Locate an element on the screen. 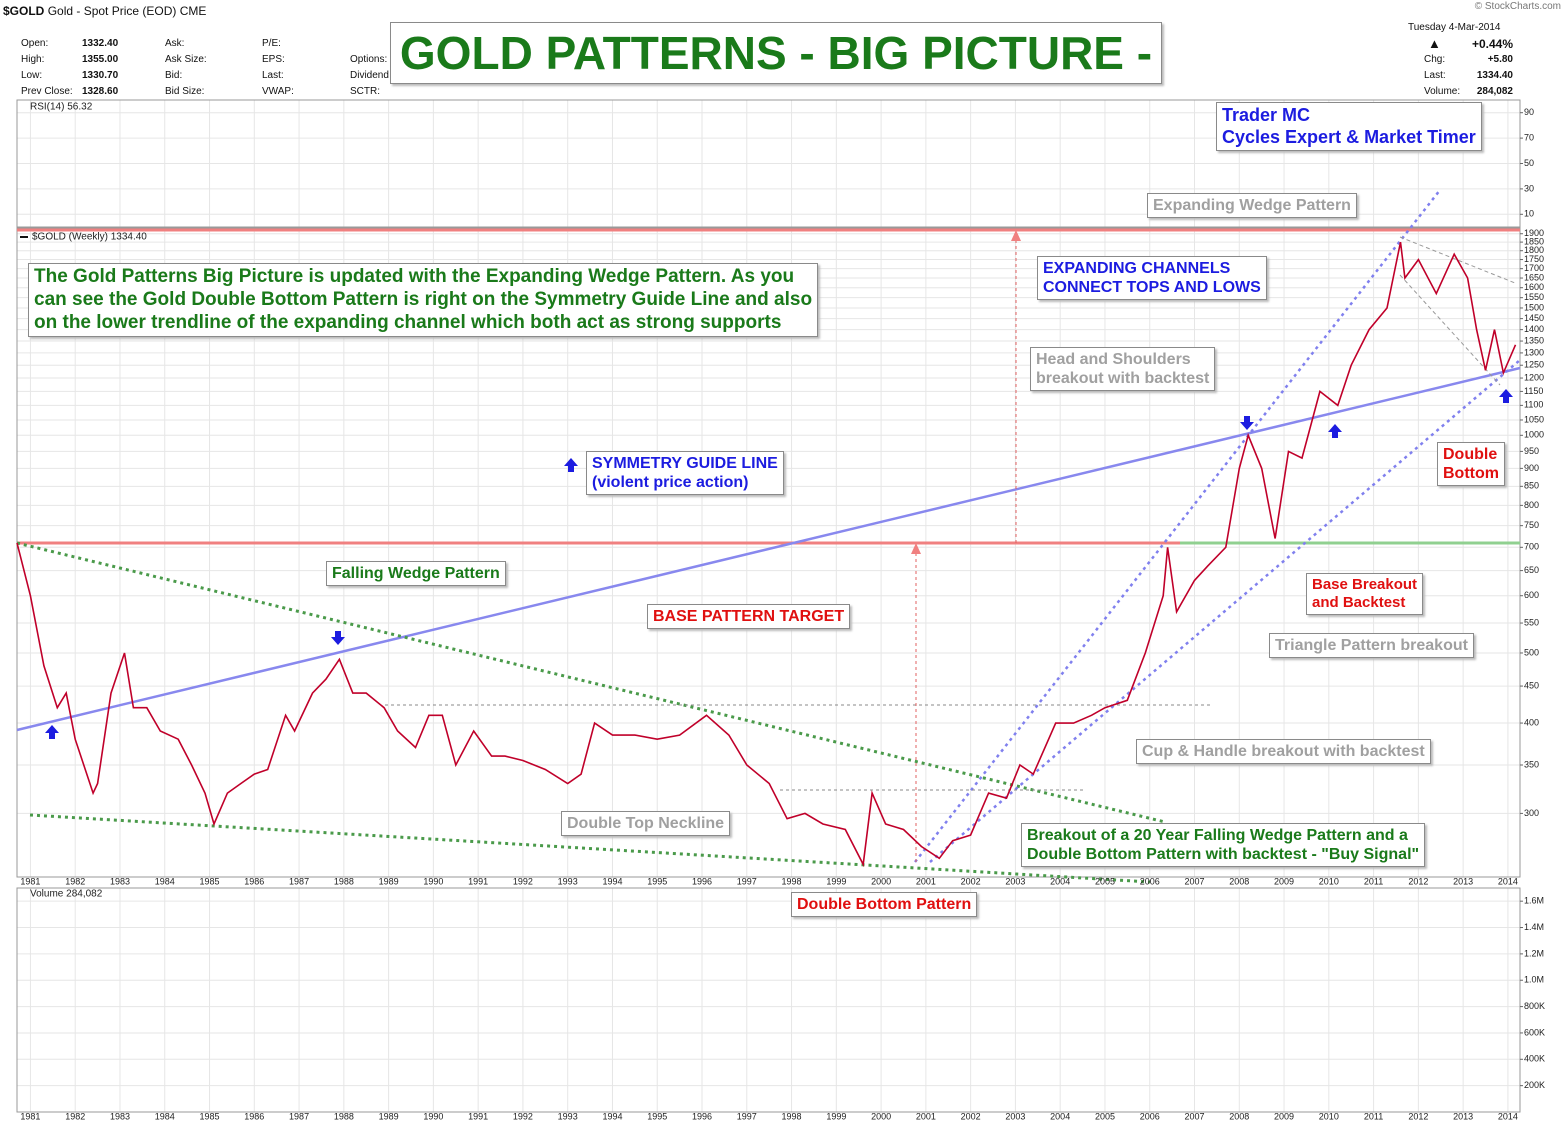 This screenshot has height=1128, width=1565. up-arrow is located at coordinates (571, 465).